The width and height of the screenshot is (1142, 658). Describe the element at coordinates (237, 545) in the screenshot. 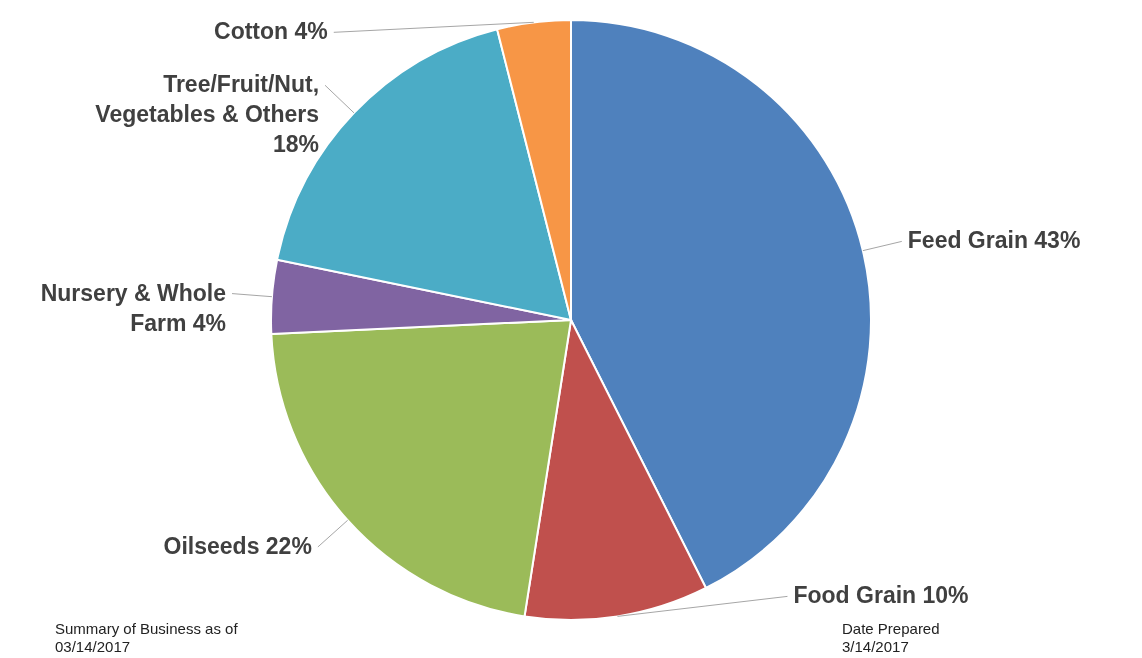

I see `slice-label: Oilseeds 22%` at that location.